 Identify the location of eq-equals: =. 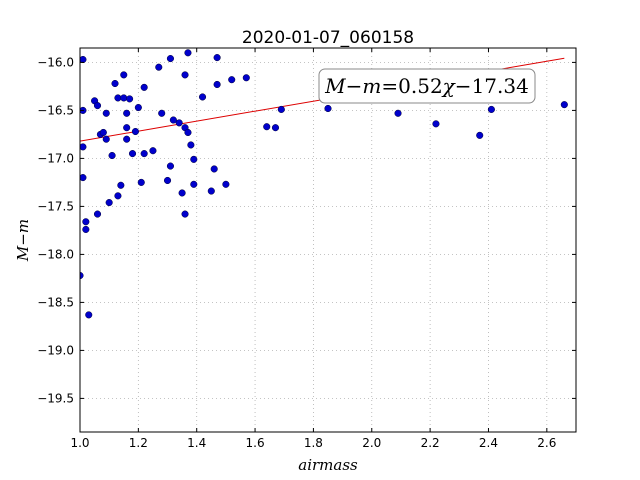
(389, 86).